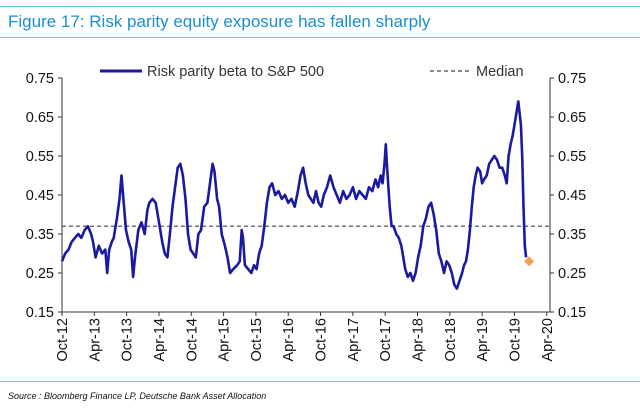  Describe the element at coordinates (386, 340) in the screenshot. I see `x-tick-label: Oct-17` at that location.